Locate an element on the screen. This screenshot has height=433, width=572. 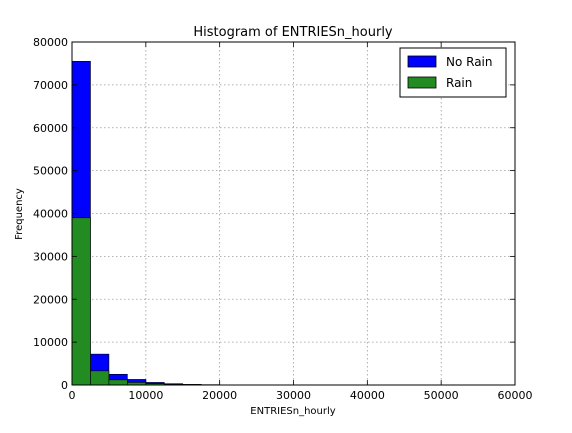
legend: No Rain Rain is located at coordinates (453, 72).